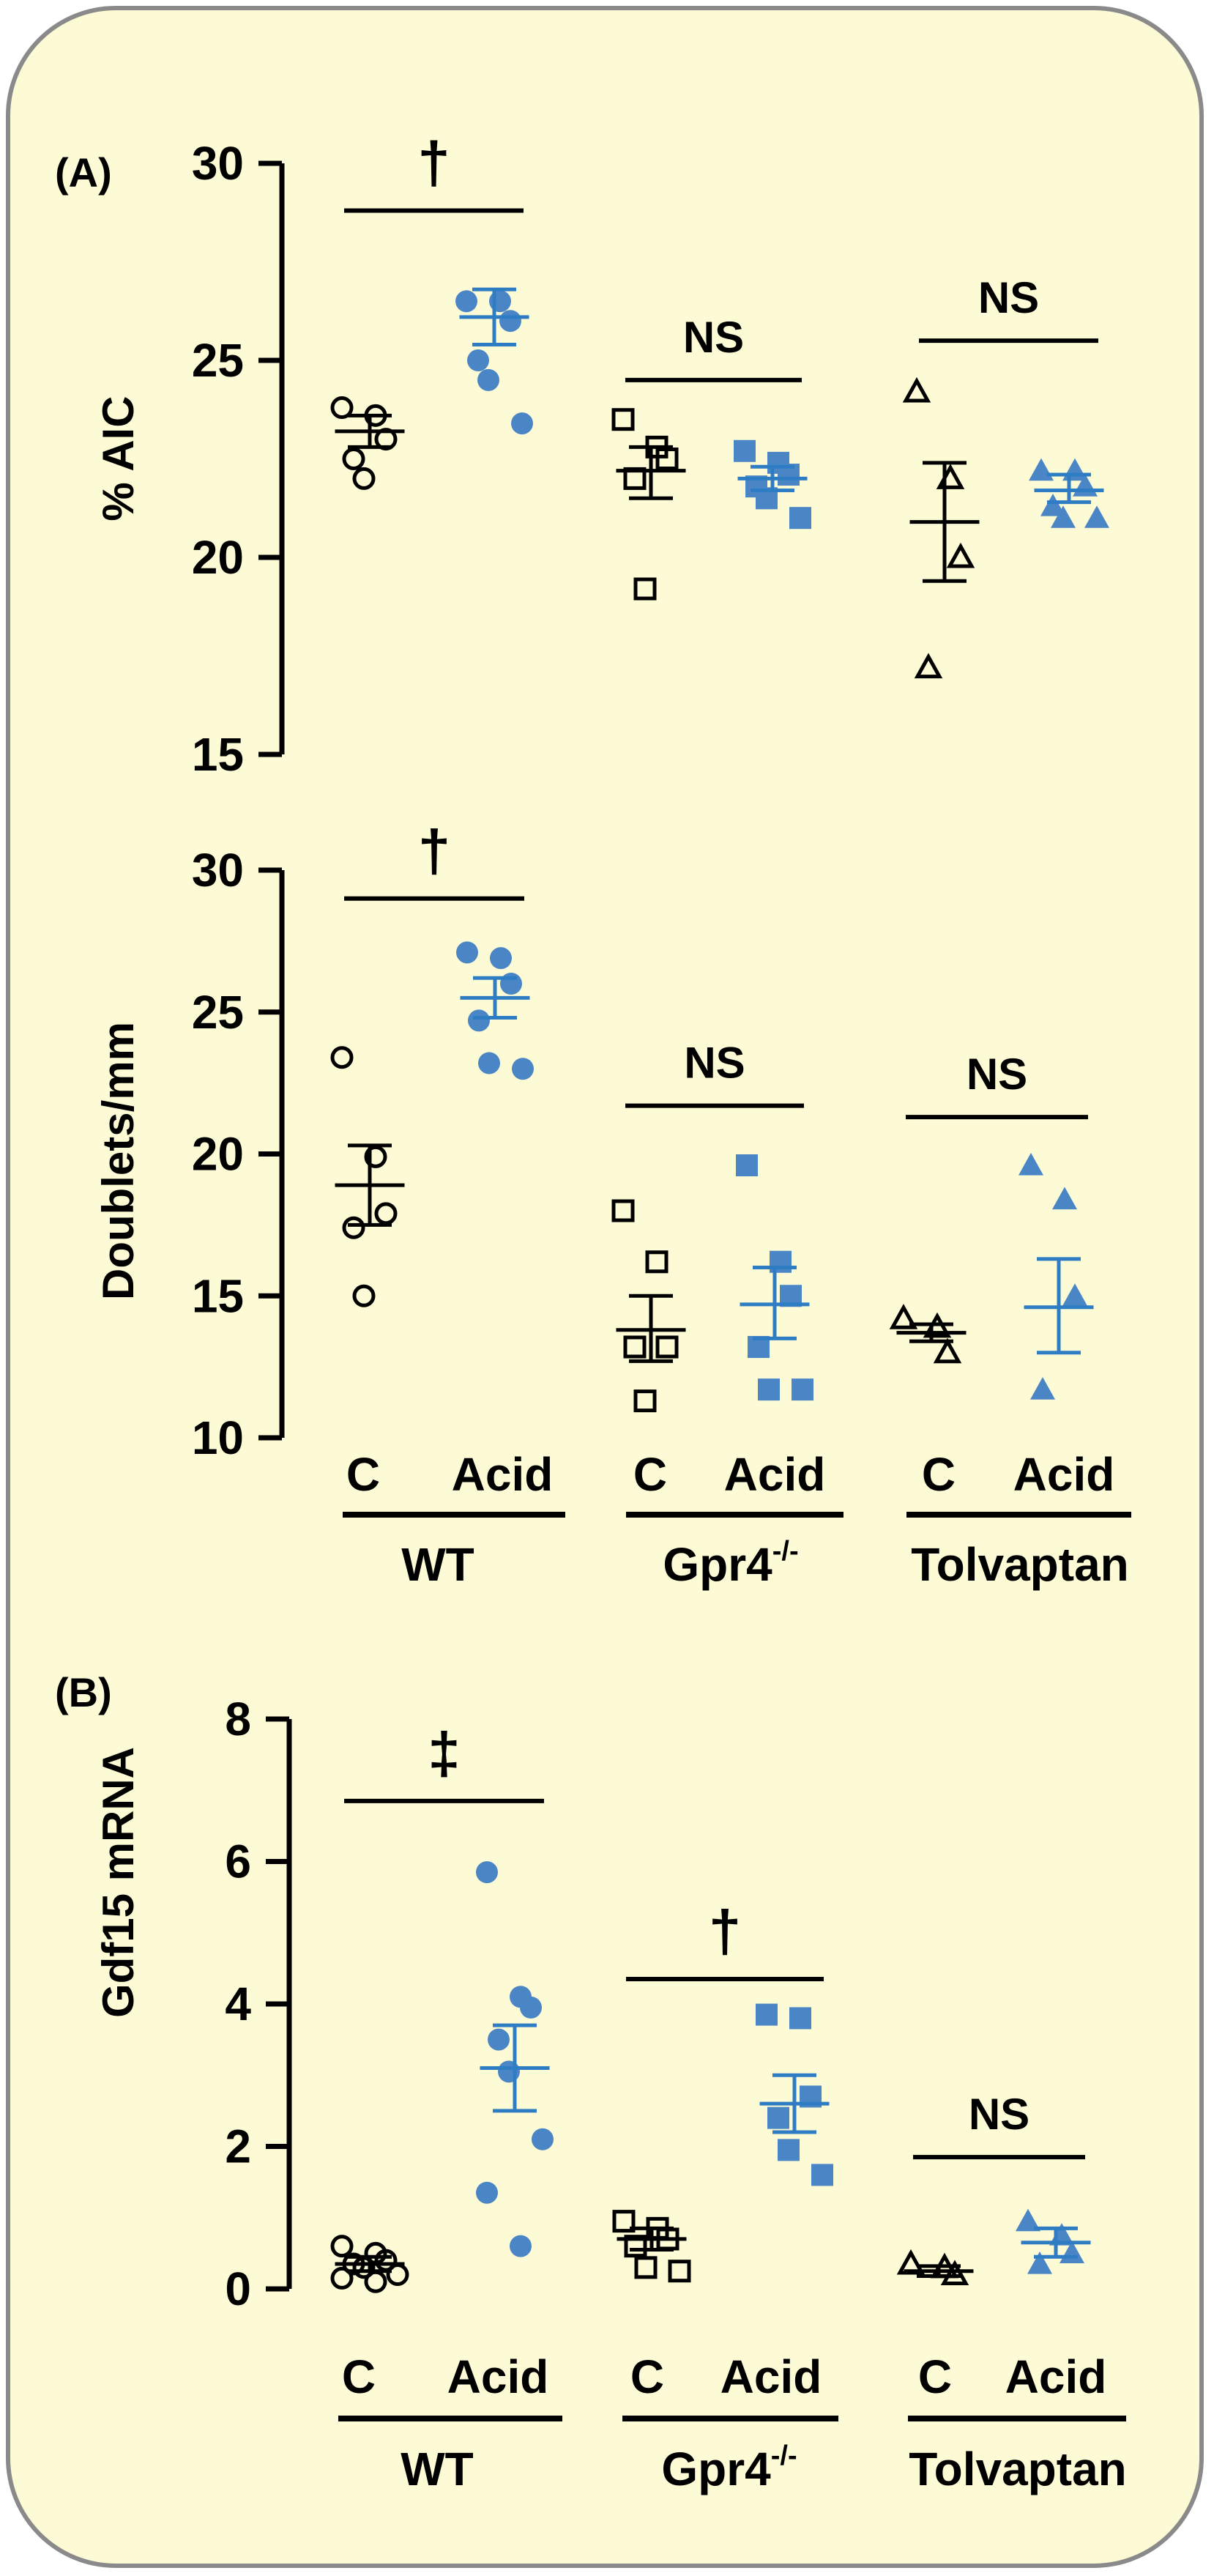  Describe the element at coordinates (238, 2146) in the screenshot. I see `y-tick-label-2: 2` at that location.